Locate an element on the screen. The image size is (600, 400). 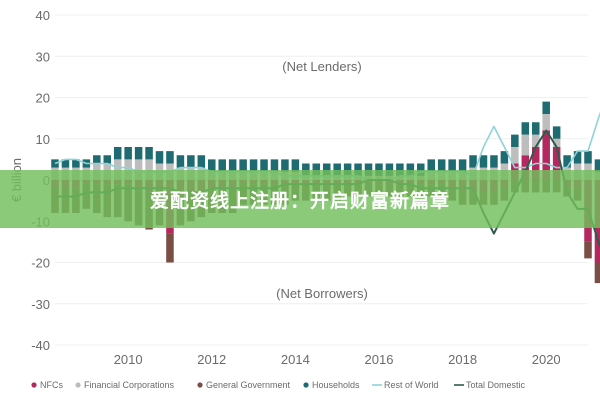
x-tick-label: 2014 is located at coordinates (295, 359).